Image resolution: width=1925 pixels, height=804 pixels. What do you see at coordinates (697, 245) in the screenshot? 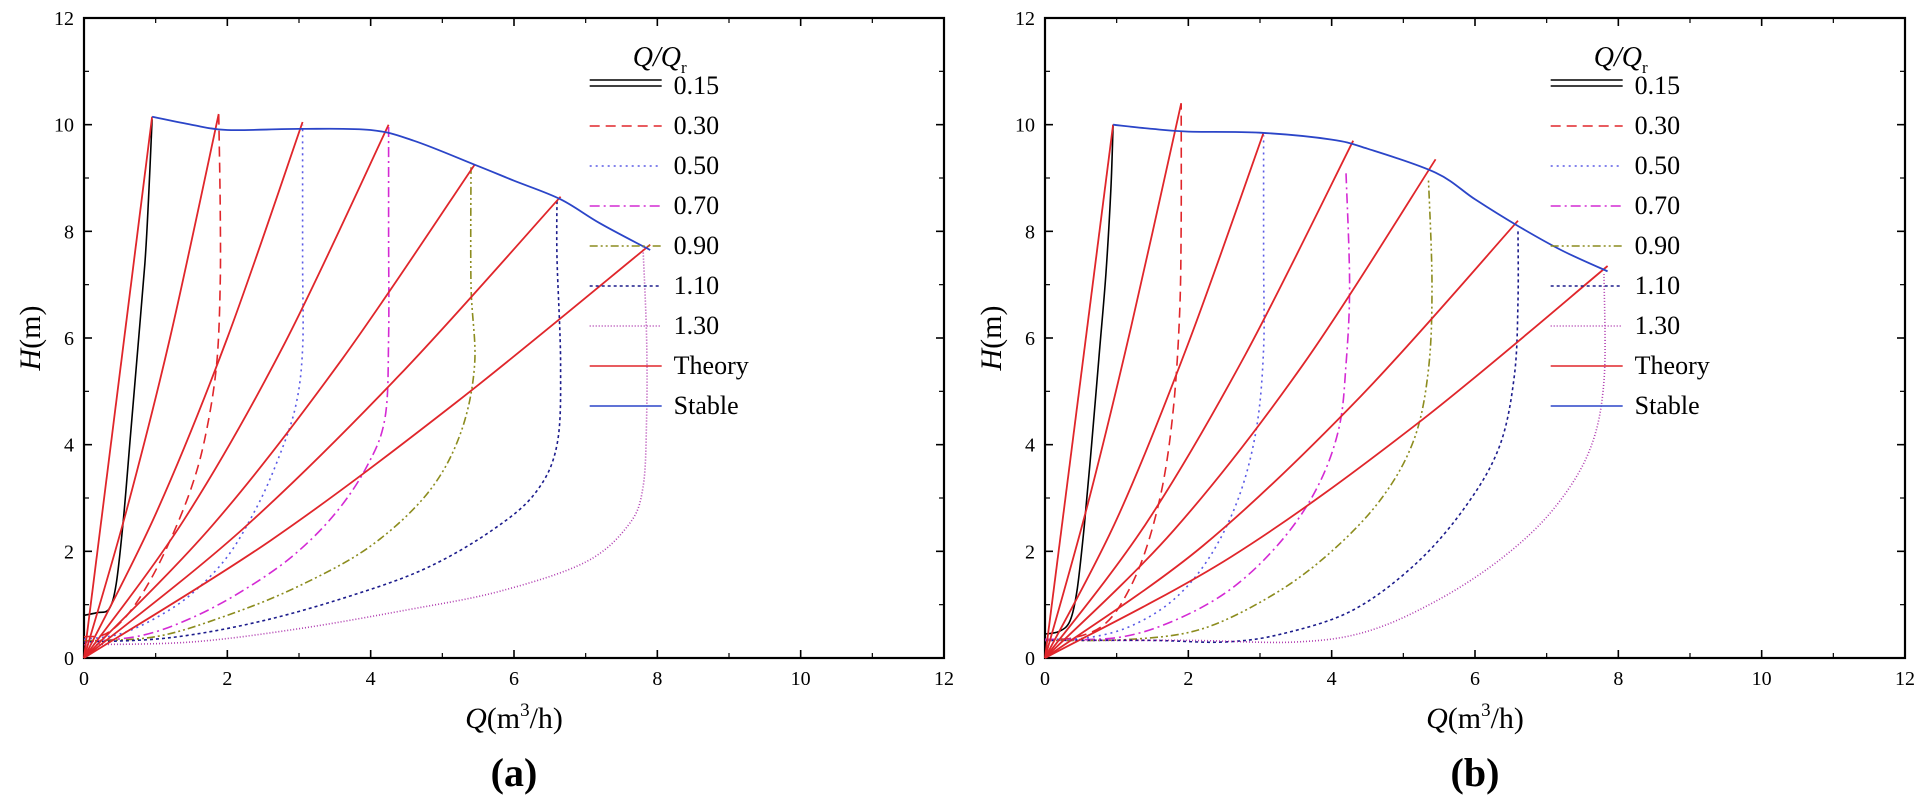
I see `legend-label-0-90: 0.90` at bounding box center [697, 245].